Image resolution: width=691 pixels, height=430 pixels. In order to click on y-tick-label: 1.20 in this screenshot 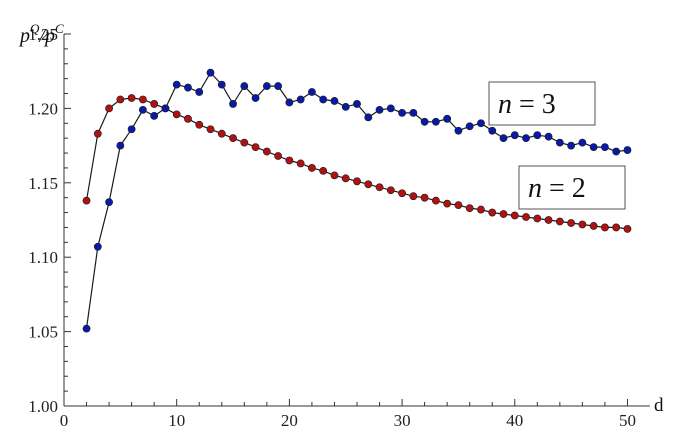, I will do `click(43, 108)`.